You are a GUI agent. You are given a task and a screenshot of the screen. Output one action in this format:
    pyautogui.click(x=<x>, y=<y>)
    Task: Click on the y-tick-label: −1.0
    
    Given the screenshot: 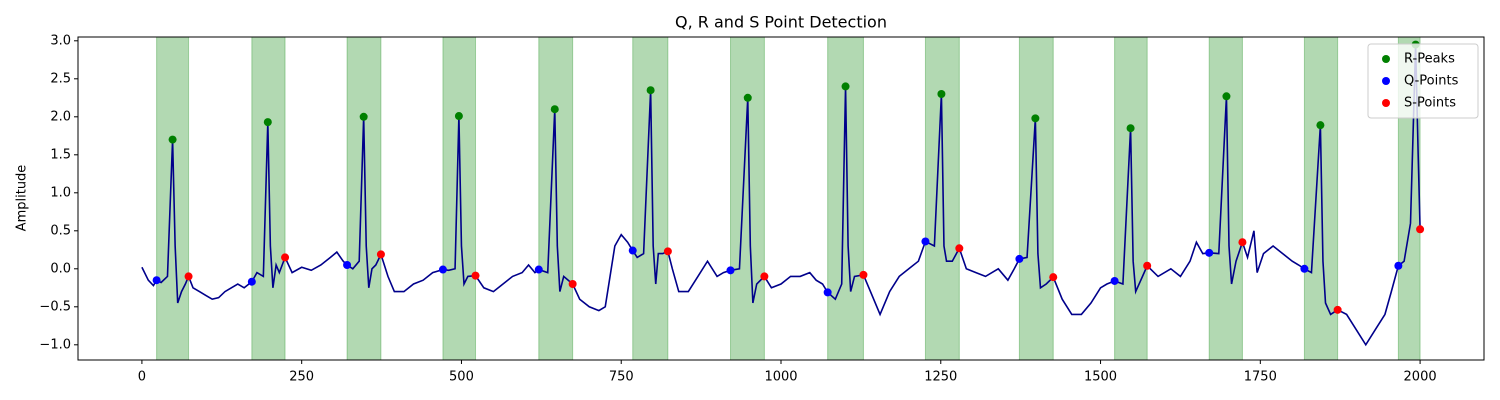 What is the action you would take?
    pyautogui.click(x=55, y=344)
    